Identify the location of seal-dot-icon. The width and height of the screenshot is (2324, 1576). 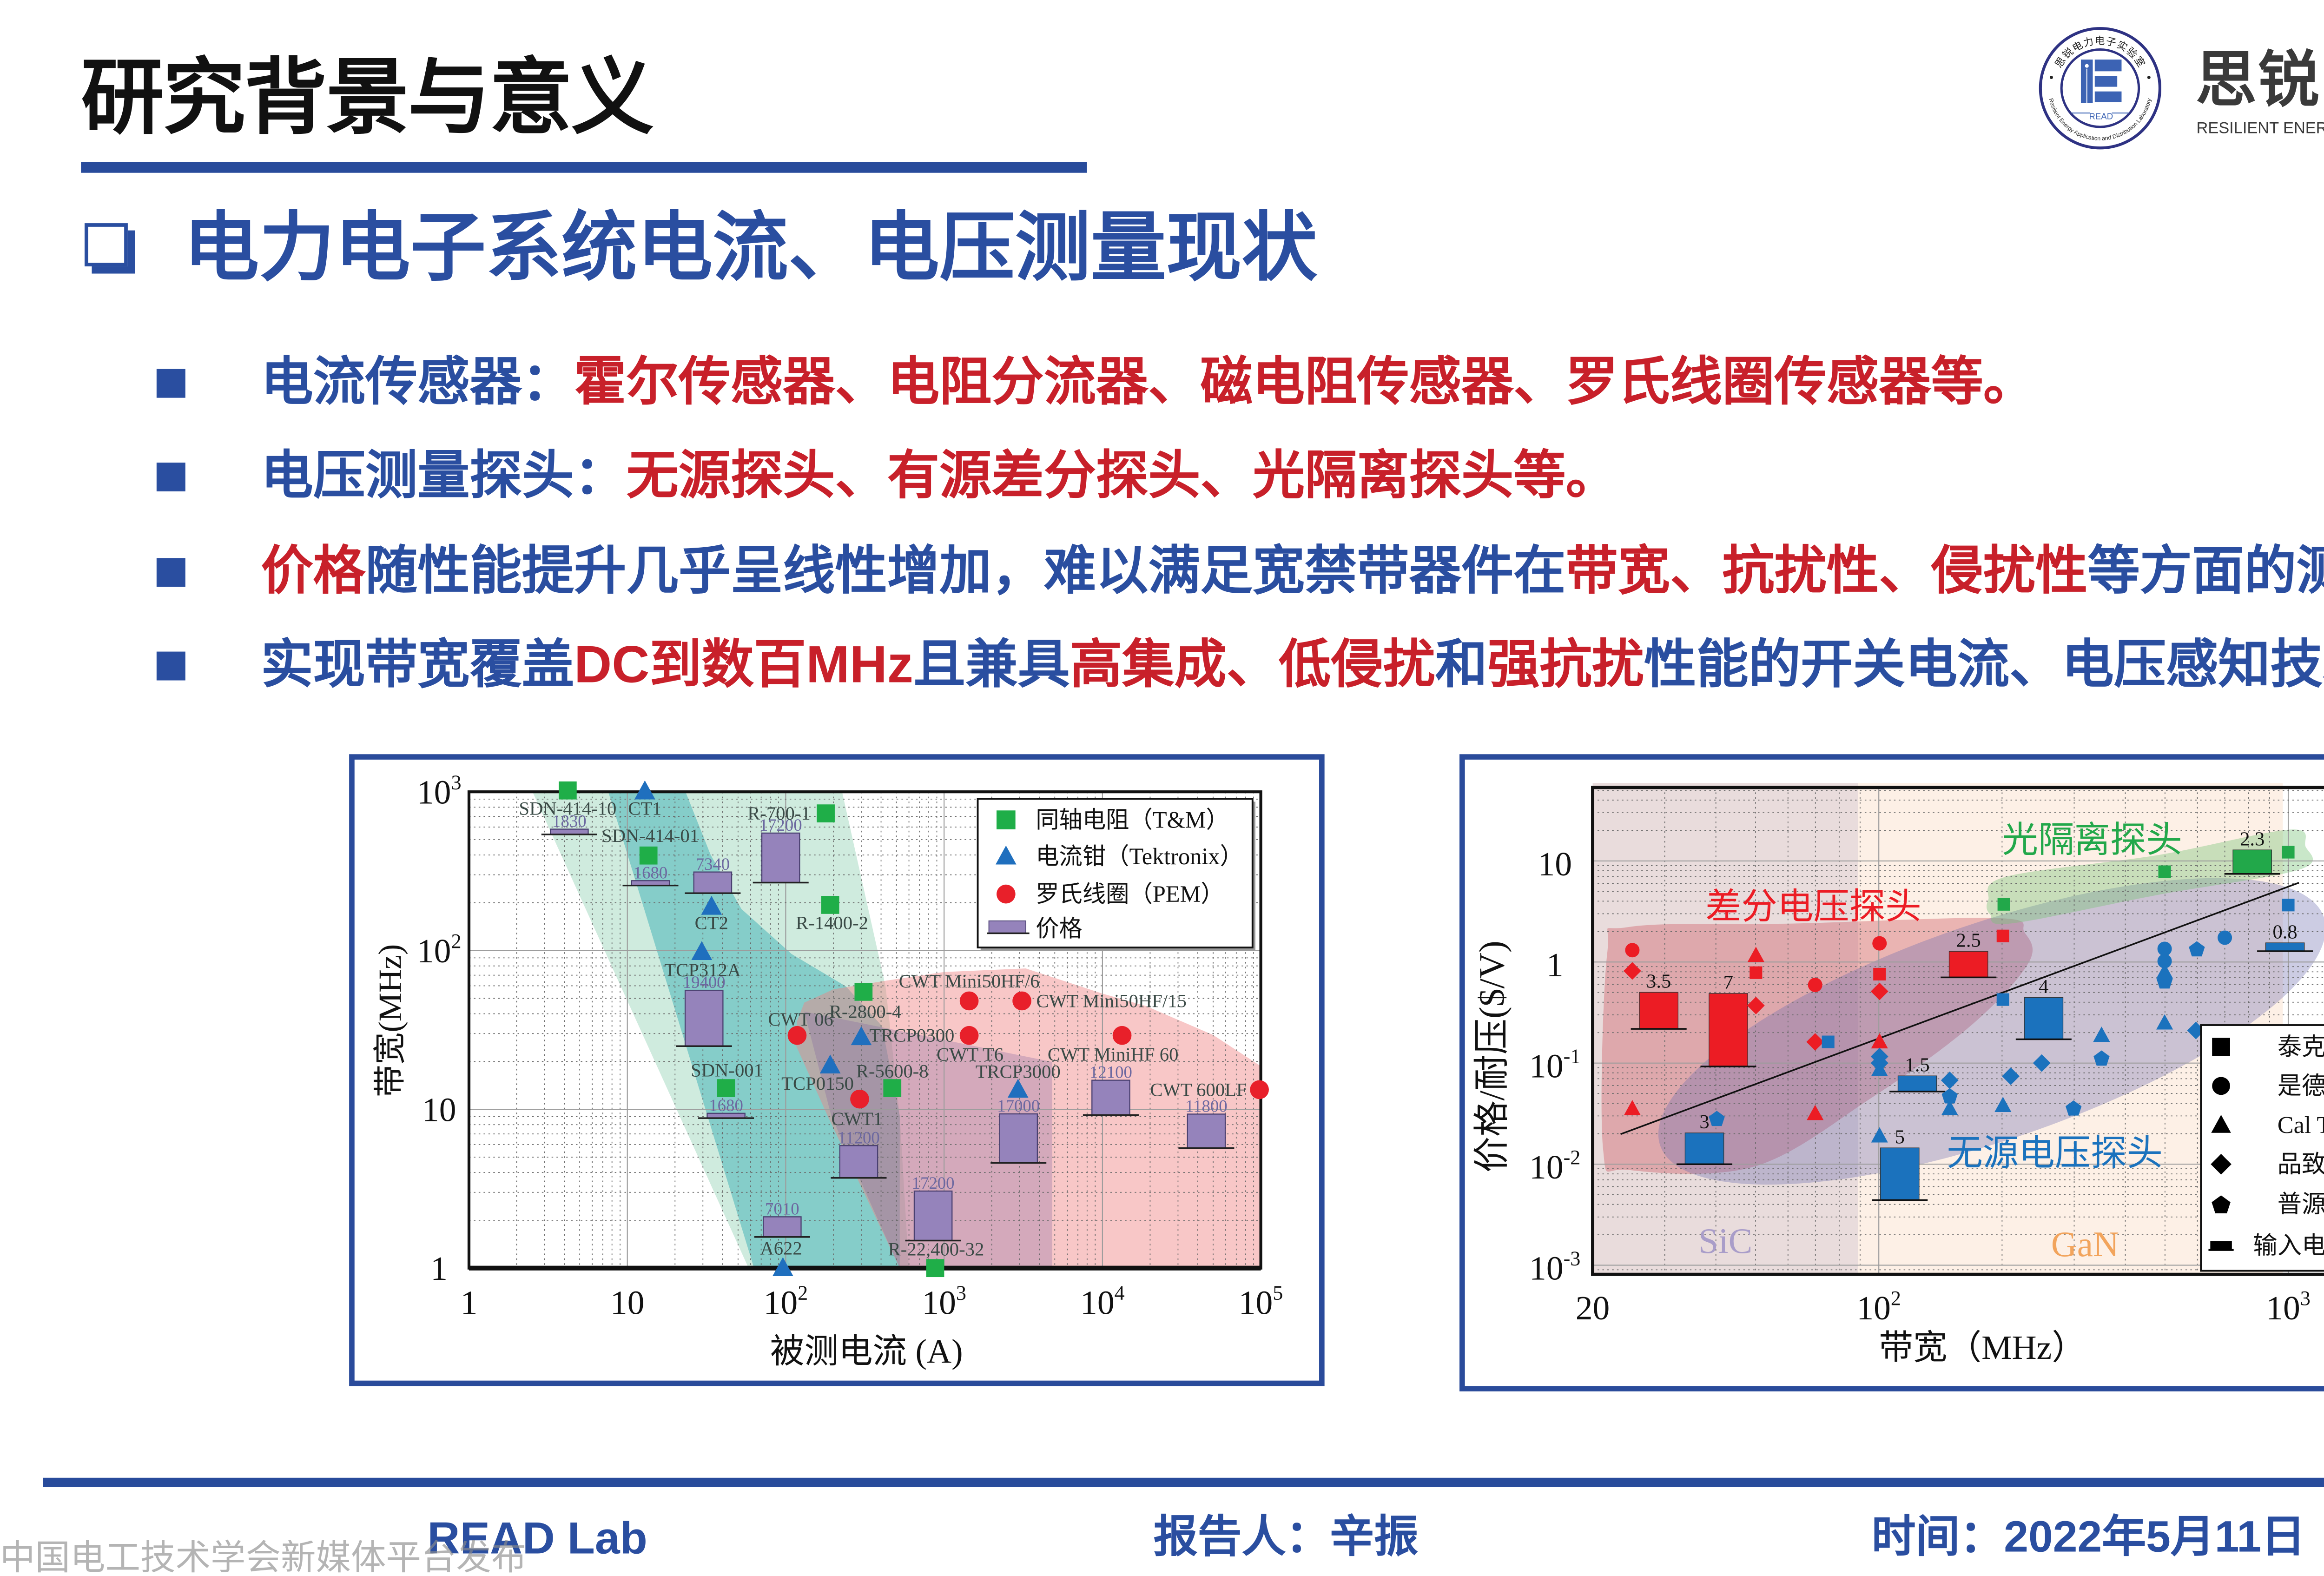
(2051, 78).